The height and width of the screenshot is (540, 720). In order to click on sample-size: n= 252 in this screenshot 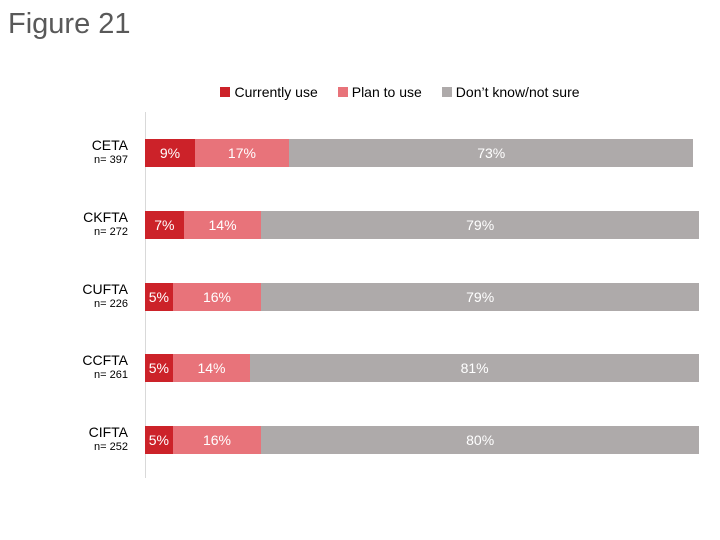, I will do `click(111, 447)`.